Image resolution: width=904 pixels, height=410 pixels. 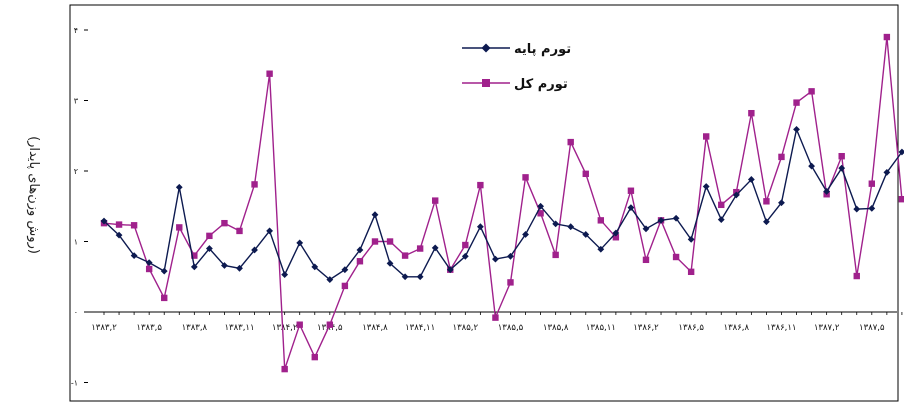 I want to click on legend-marker-diamond, so click(x=486, y=48).